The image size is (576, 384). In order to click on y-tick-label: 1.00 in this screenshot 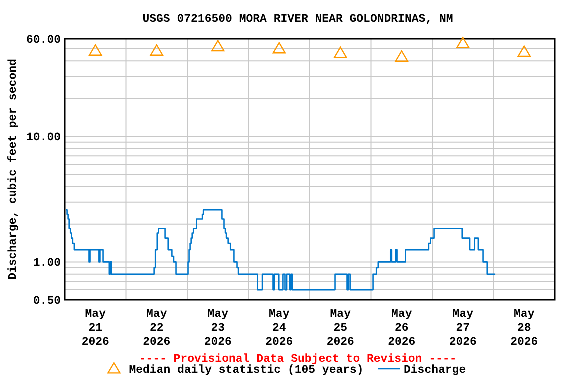, I will do `click(47, 263)`.